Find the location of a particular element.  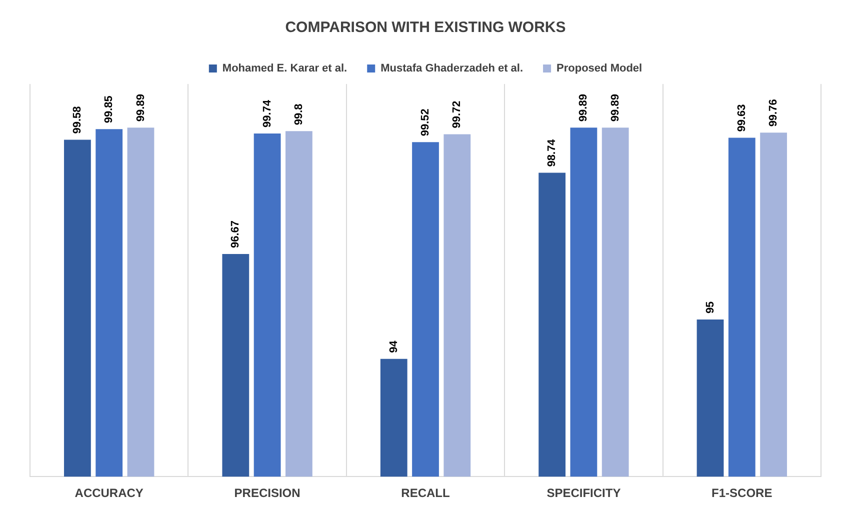

data-label: 94 is located at coordinates (394, 346).